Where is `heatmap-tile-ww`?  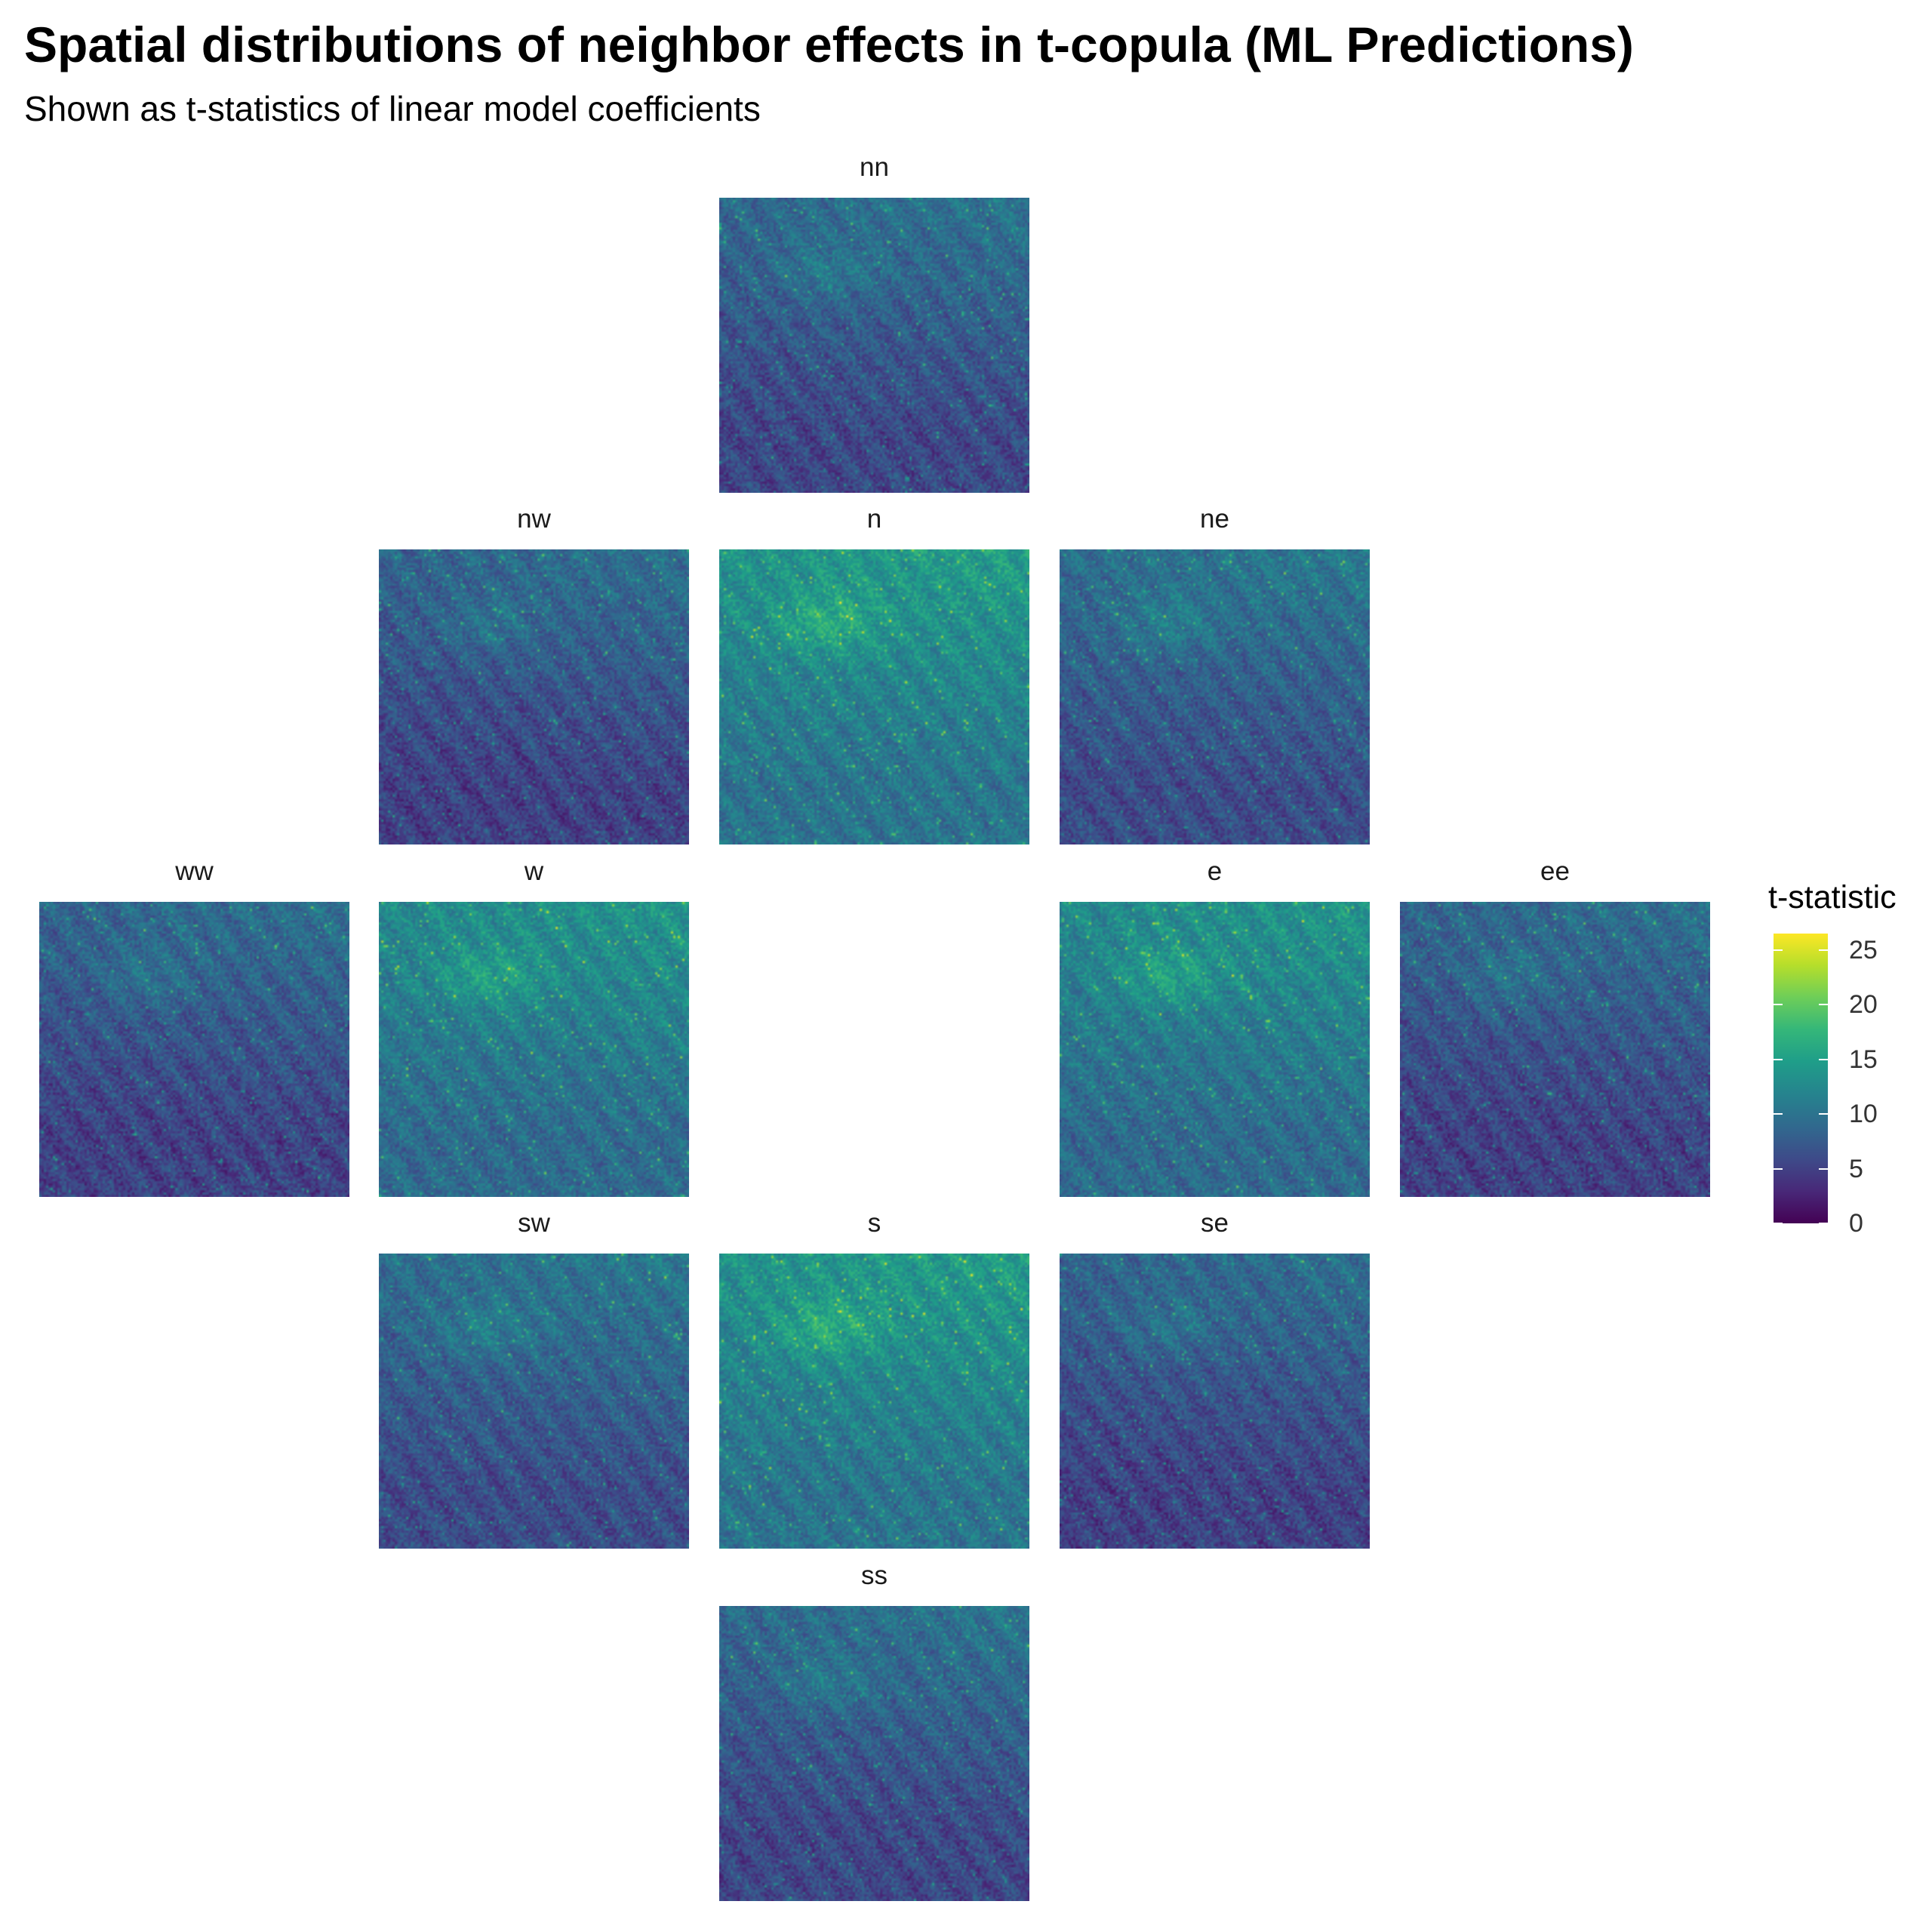
heatmap-tile-ww is located at coordinates (194, 1049).